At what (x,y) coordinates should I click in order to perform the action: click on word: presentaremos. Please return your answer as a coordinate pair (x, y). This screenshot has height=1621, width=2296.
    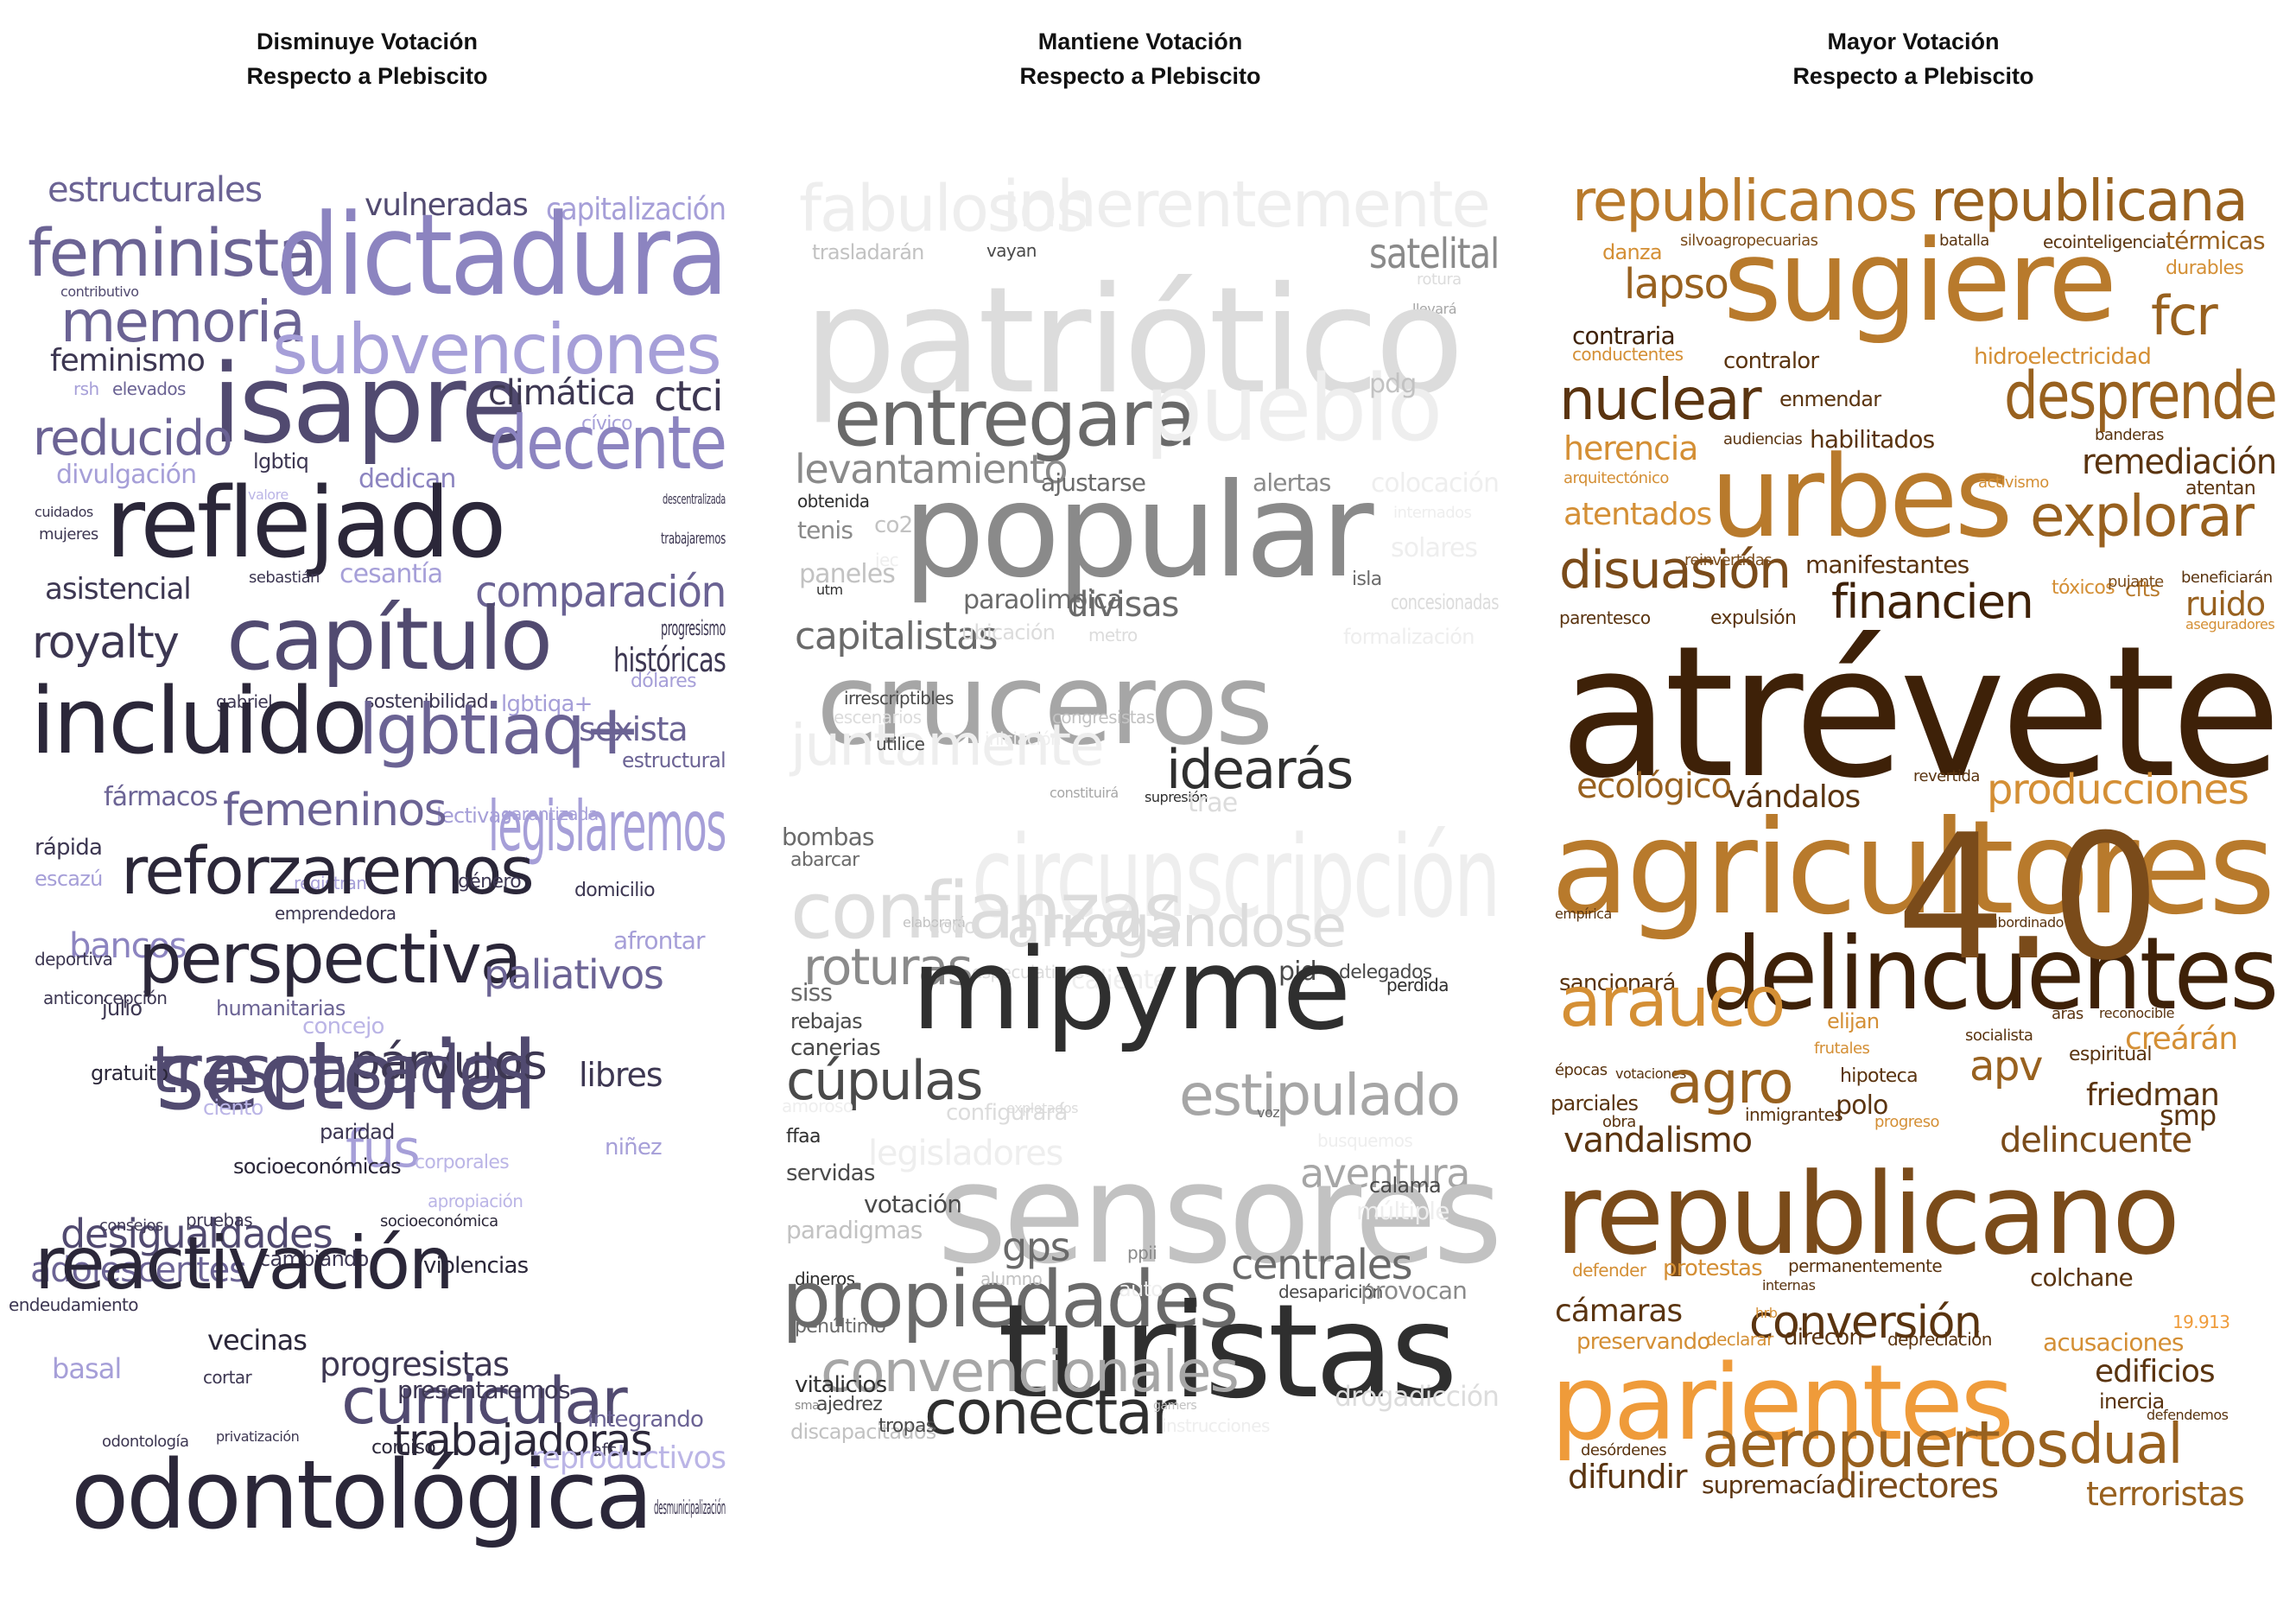
    Looking at the image, I should click on (484, 1390).